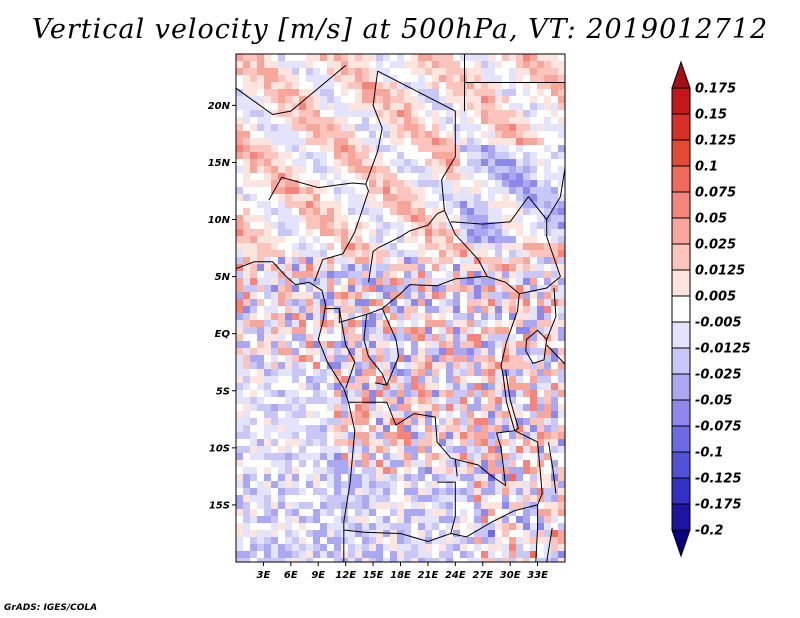 Image resolution: width=800 pixels, height=618 pixels. I want to click on colorbar-swatch, so click(681, 101).